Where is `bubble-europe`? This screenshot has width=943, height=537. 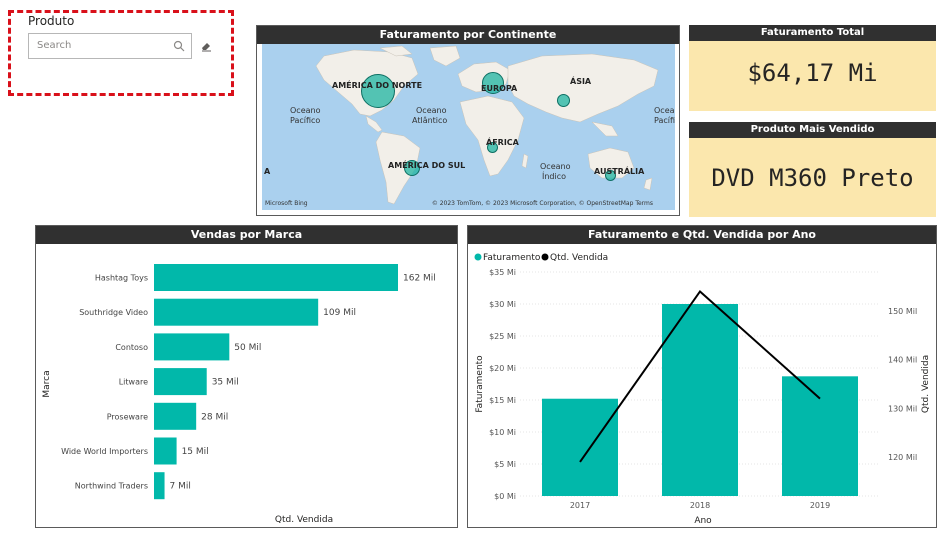
bubble-europe is located at coordinates (493, 83).